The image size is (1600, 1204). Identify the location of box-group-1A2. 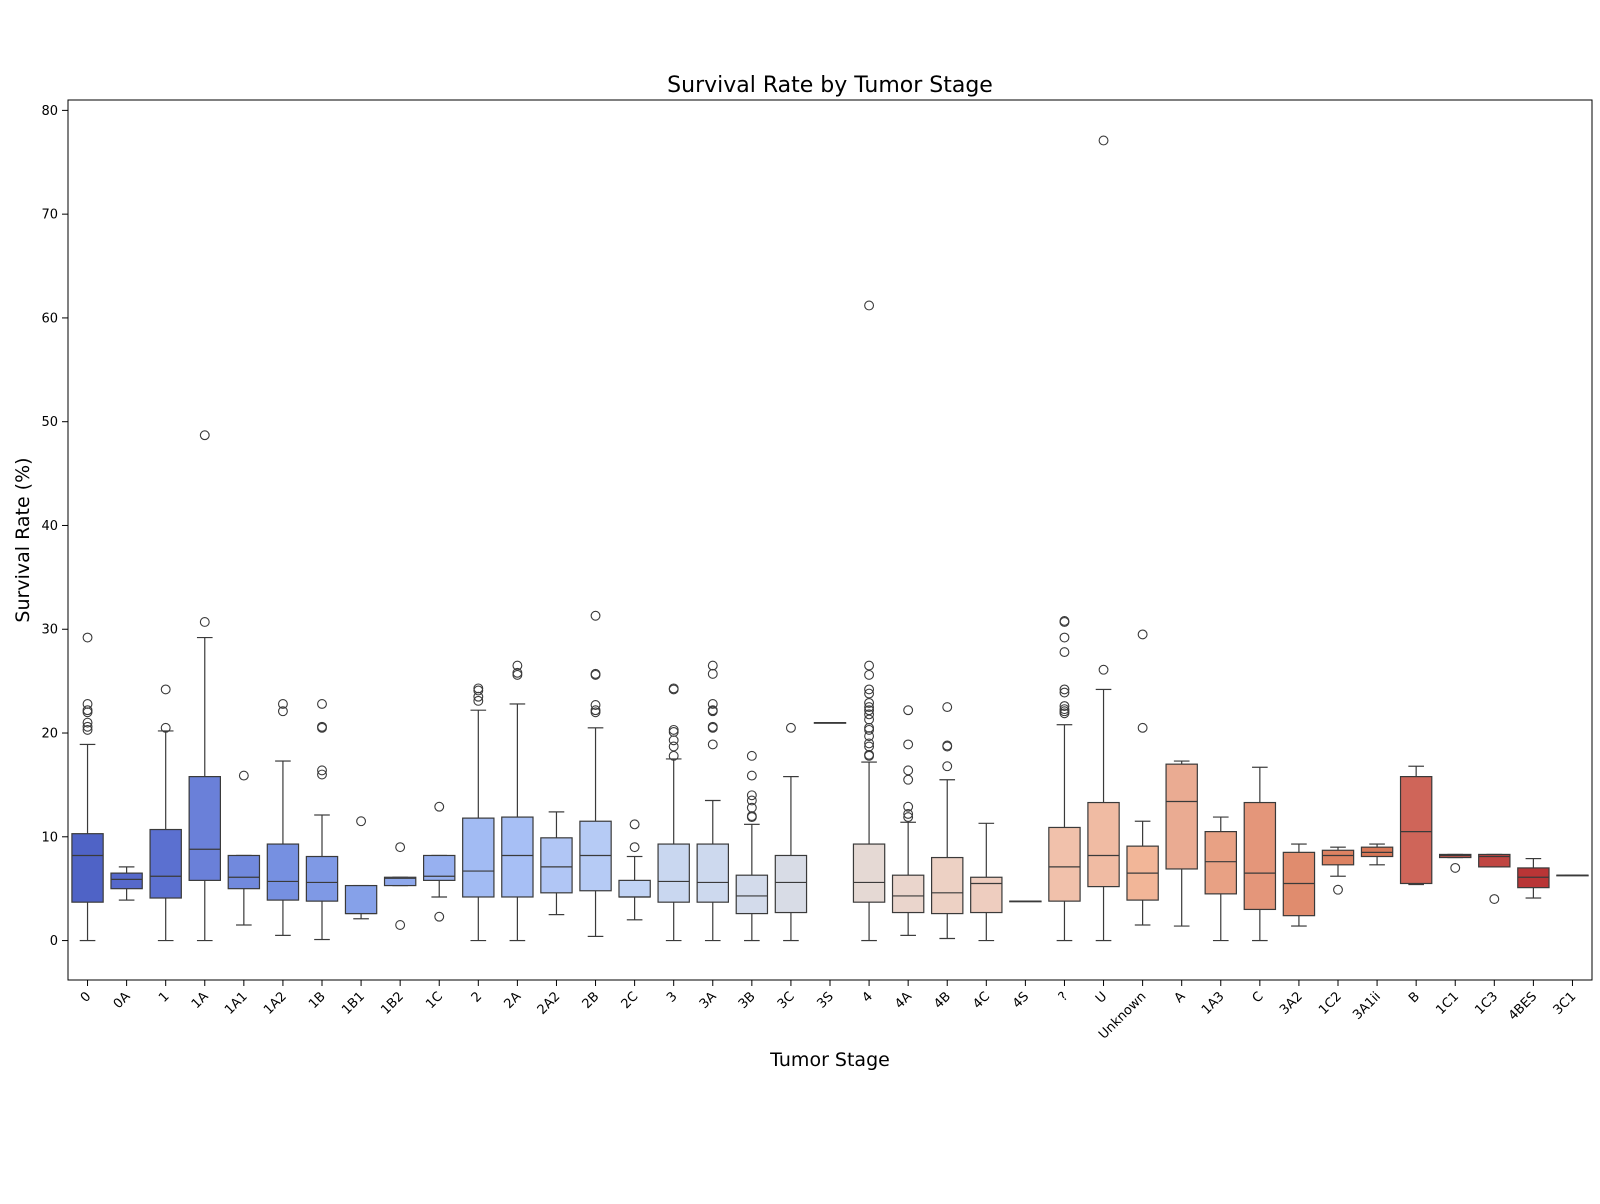
(283, 817).